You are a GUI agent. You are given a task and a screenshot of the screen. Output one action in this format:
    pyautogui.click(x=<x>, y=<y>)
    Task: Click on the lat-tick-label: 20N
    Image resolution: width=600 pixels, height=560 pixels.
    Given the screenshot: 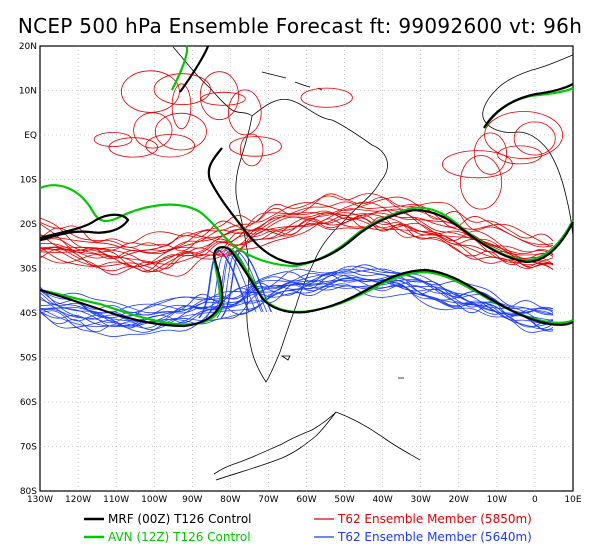 What is the action you would take?
    pyautogui.click(x=28, y=47)
    